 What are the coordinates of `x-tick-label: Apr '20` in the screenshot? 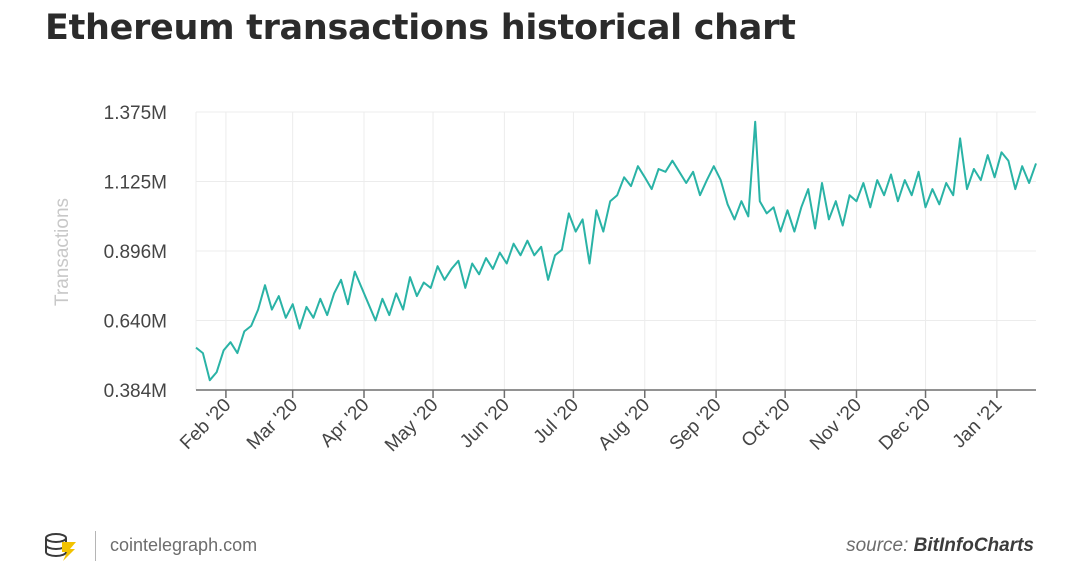 It's located at (345, 423).